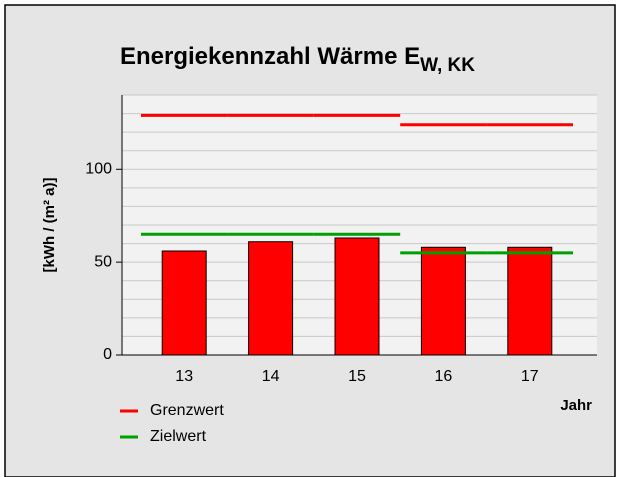  What do you see at coordinates (576, 405) in the screenshot?
I see `x-axis-label: Jahr` at bounding box center [576, 405].